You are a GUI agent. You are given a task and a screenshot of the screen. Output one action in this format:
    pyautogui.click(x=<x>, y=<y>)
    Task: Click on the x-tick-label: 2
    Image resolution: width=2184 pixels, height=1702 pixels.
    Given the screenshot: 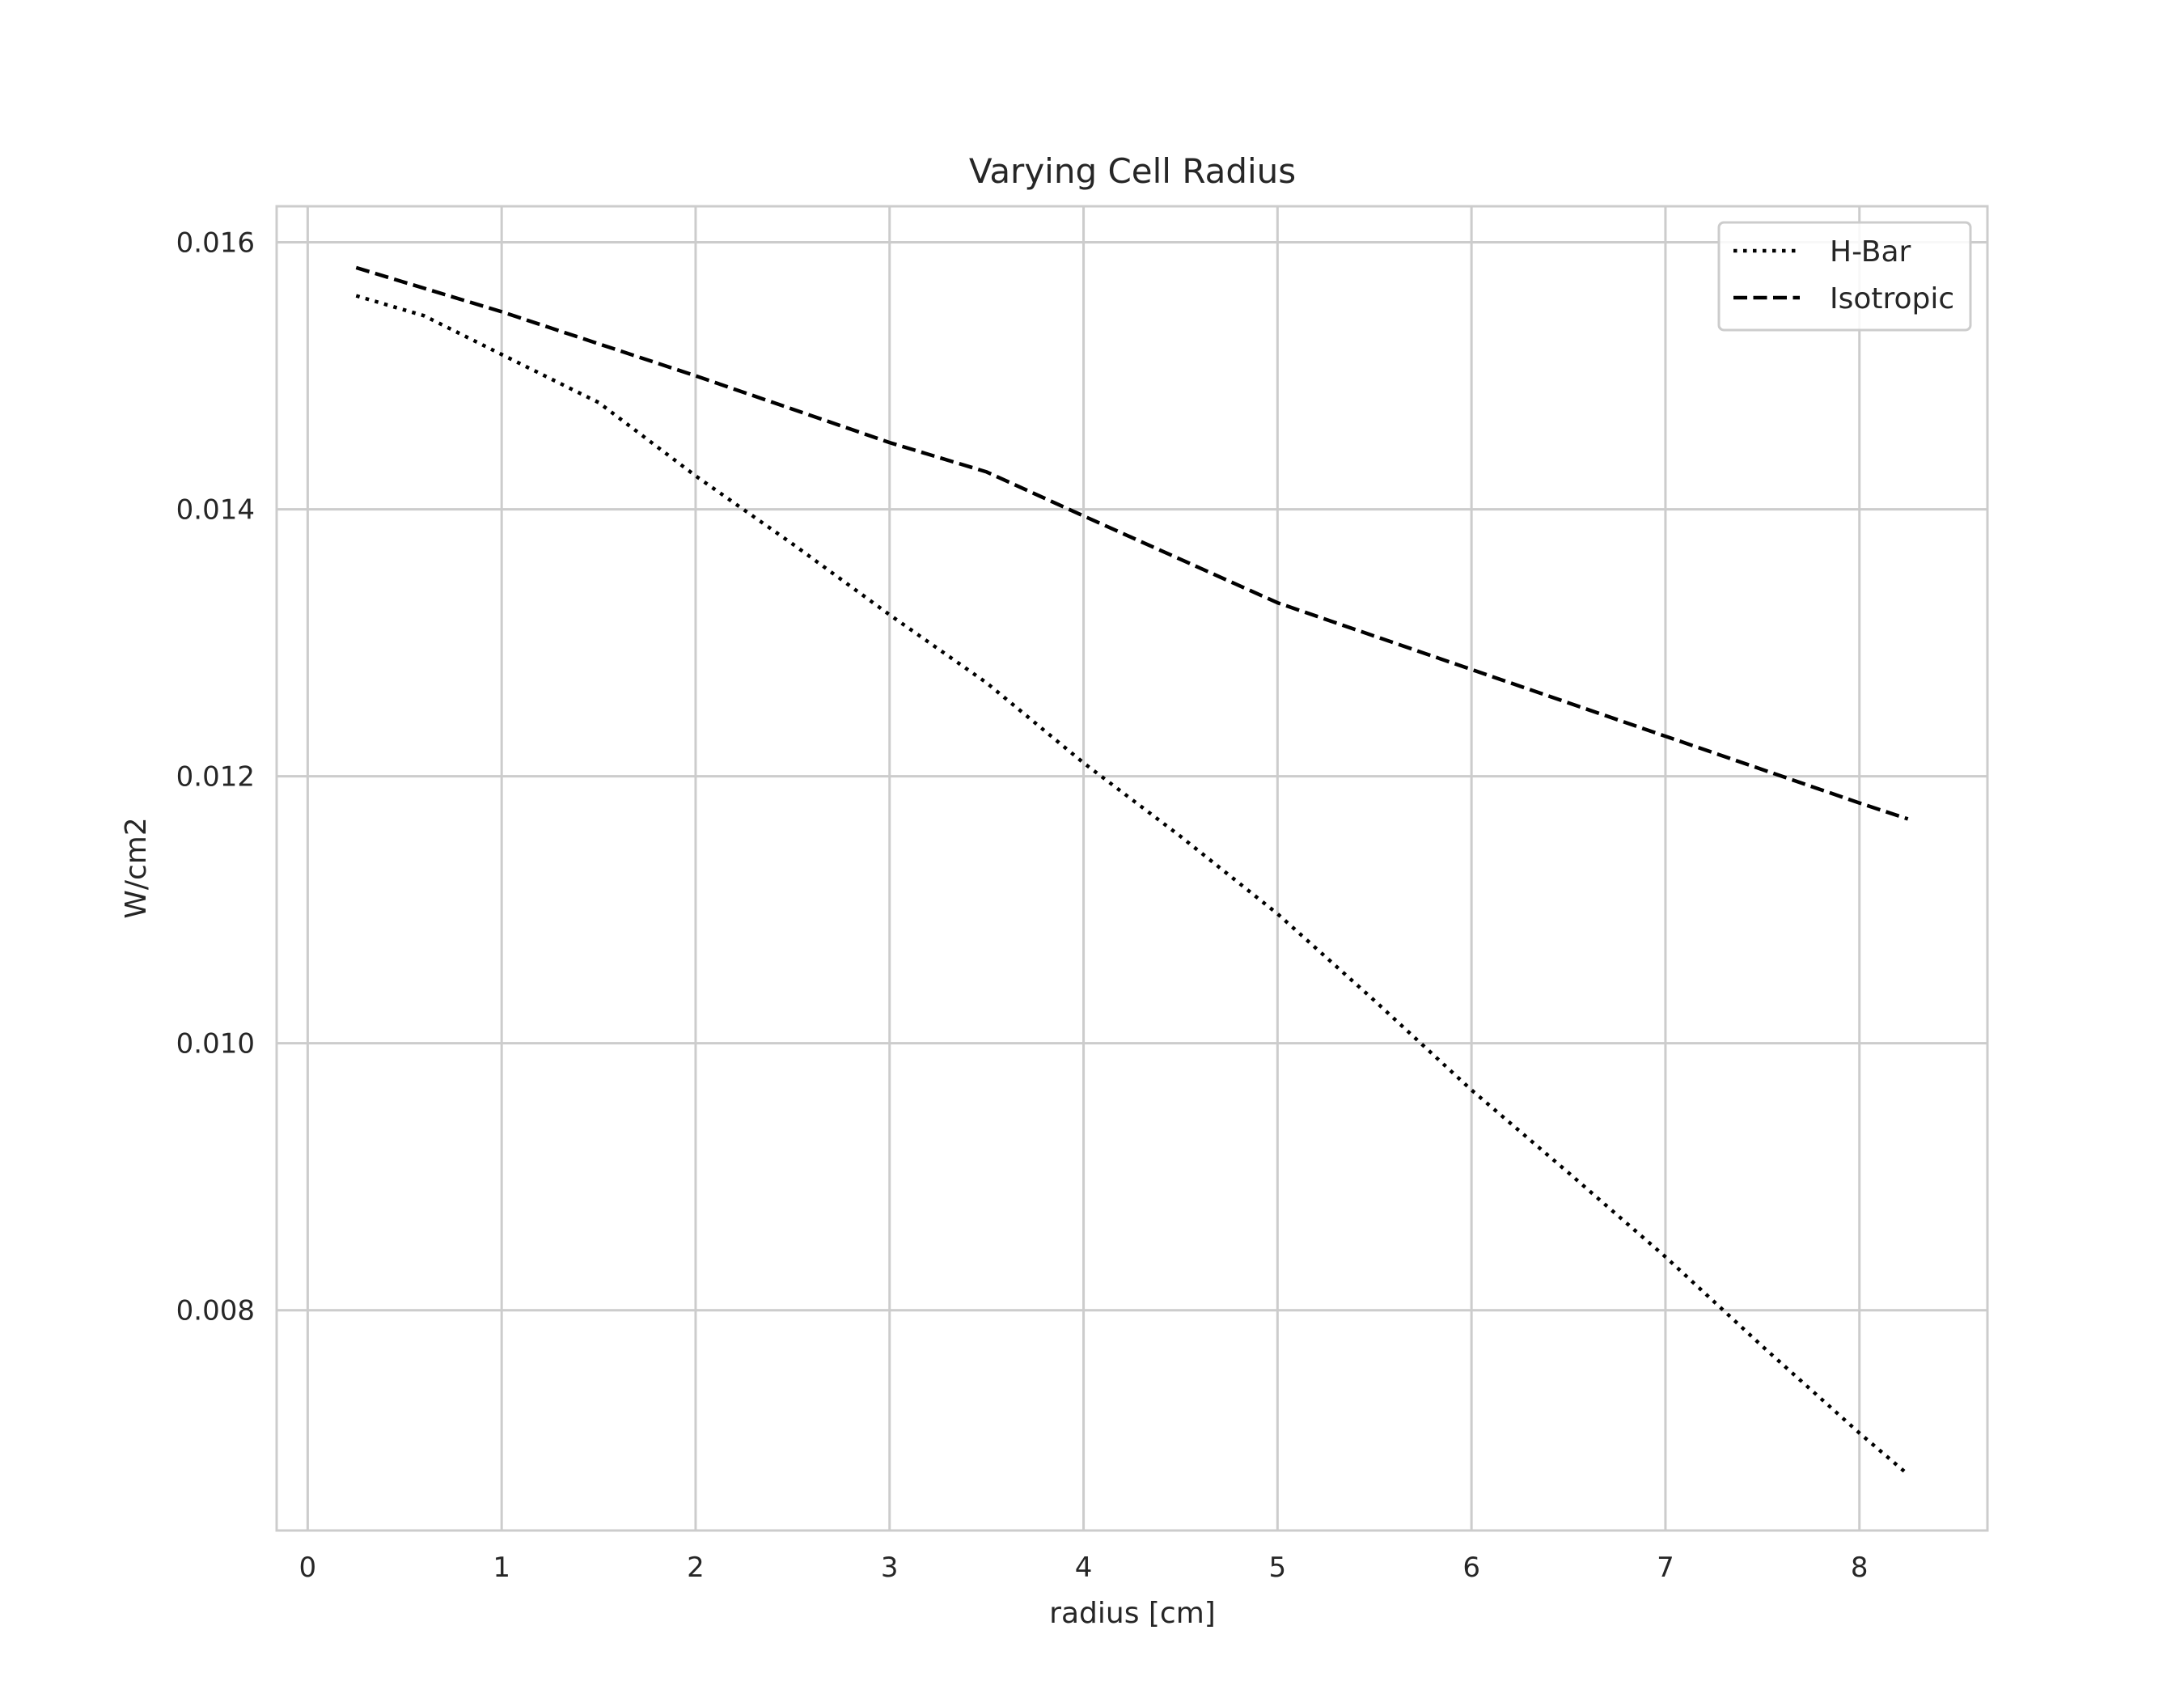 What is the action you would take?
    pyautogui.click(x=696, y=1568)
    